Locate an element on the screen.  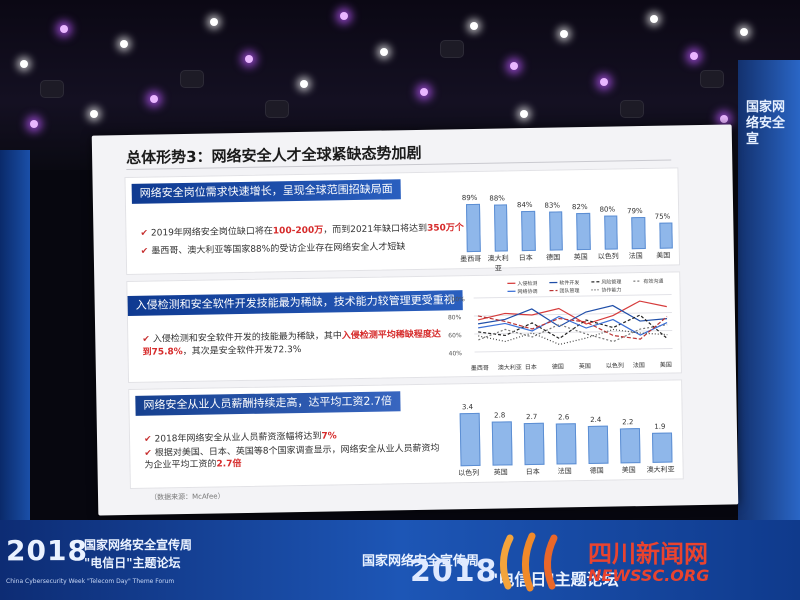
legend-label: 入侵检测 is located at coordinates (527, 283).